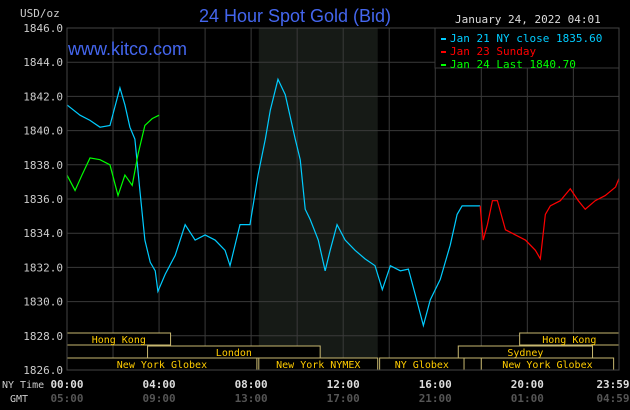 The width and height of the screenshot is (630, 410). I want to click on x-tick-label-gmt: 04:59, so click(612, 398).